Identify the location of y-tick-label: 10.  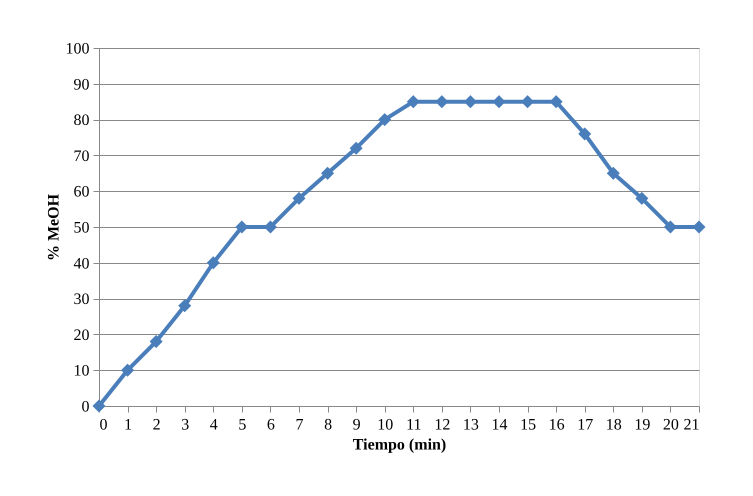
(82, 371).